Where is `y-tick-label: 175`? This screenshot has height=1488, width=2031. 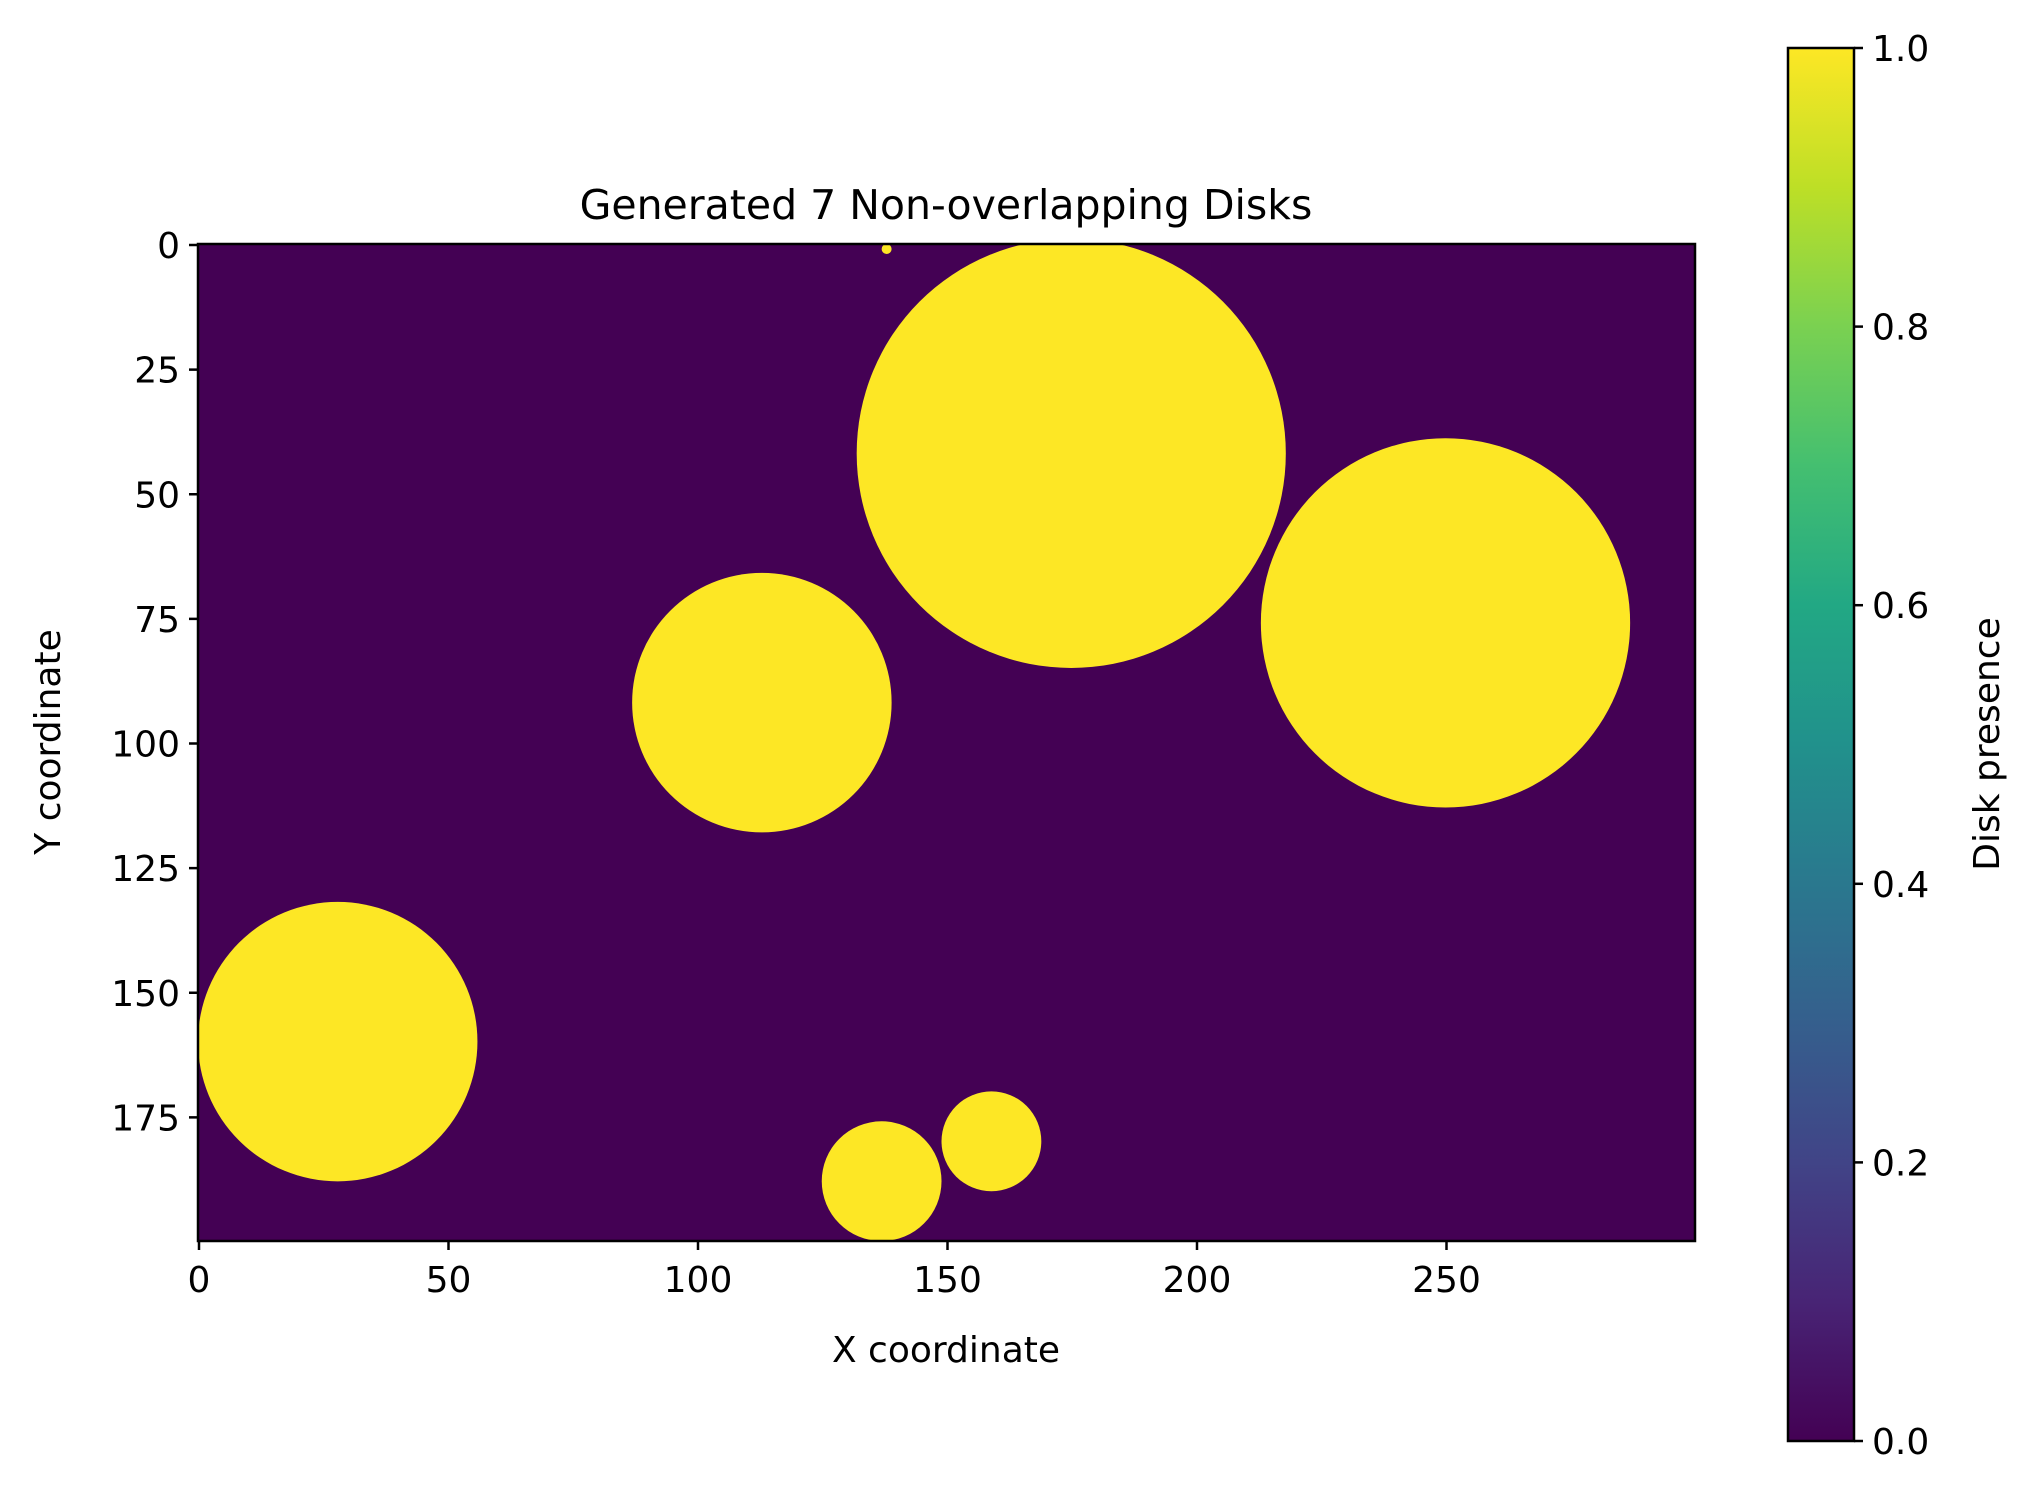 y-tick-label: 175 is located at coordinates (145, 1118).